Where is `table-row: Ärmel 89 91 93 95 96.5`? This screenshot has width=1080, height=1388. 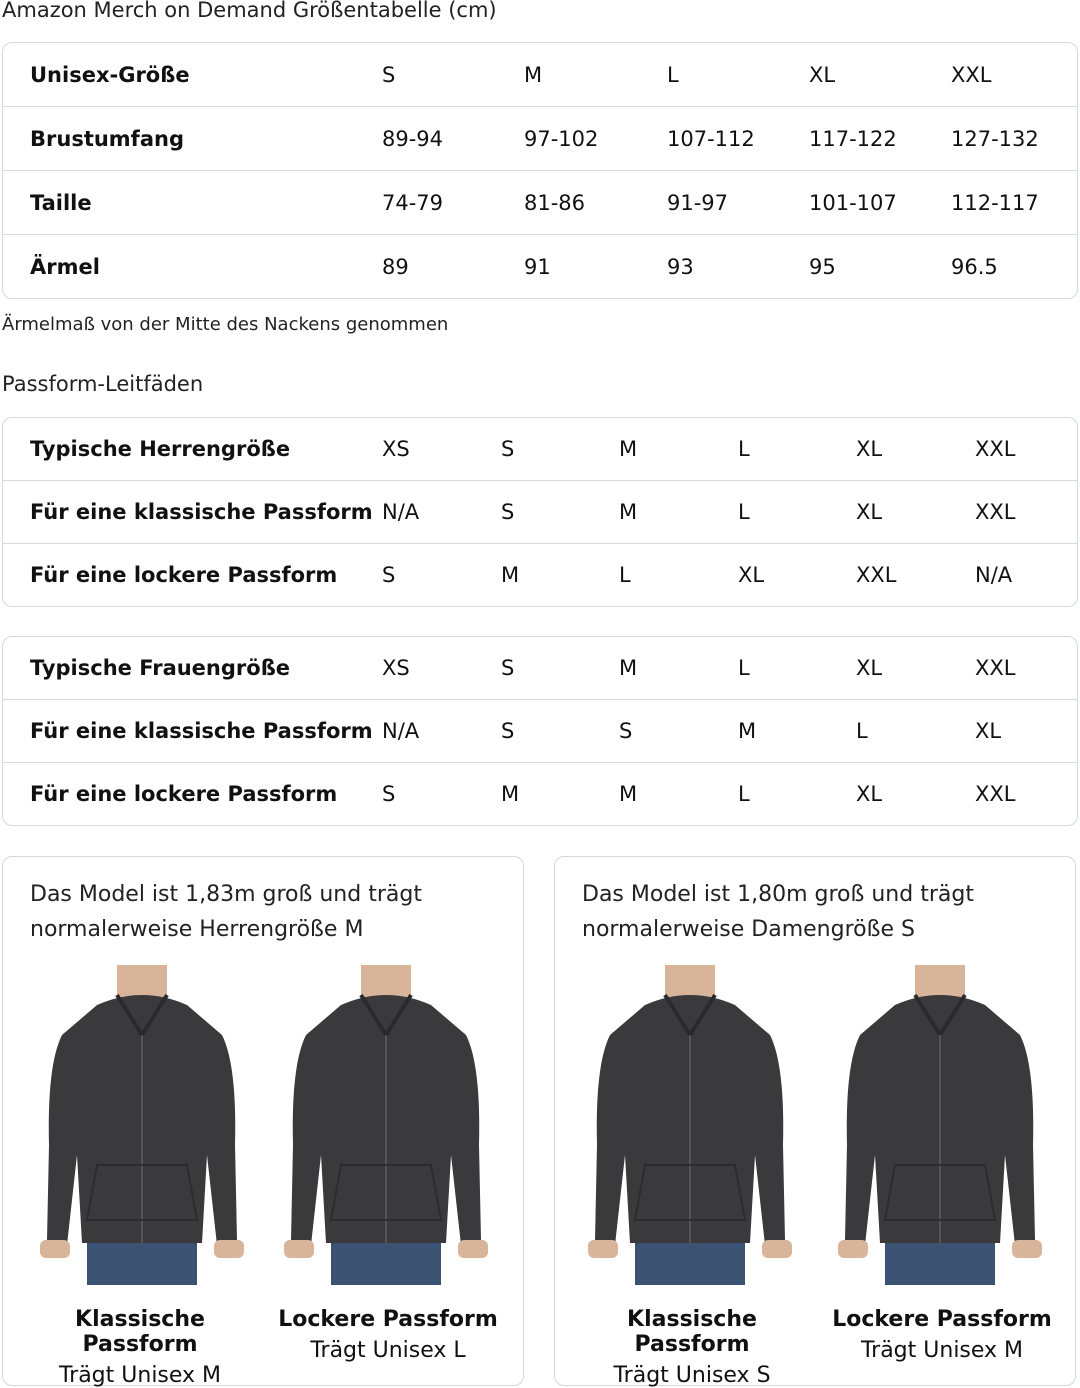
table-row: Ärmel 89 91 93 95 96.5 is located at coordinates (540, 266).